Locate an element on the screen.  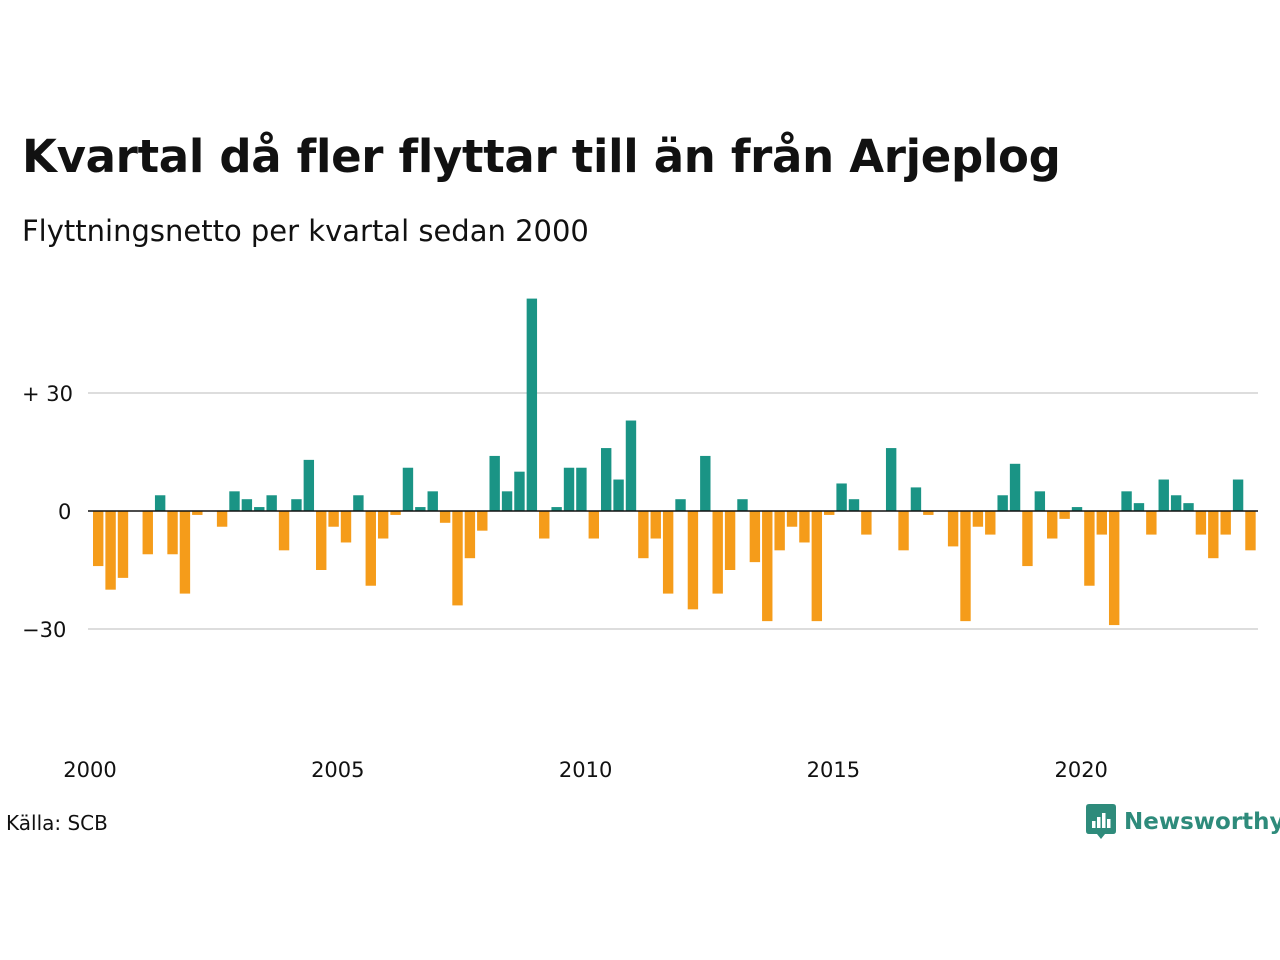
x-tick-label: 2010 is located at coordinates (585, 770).